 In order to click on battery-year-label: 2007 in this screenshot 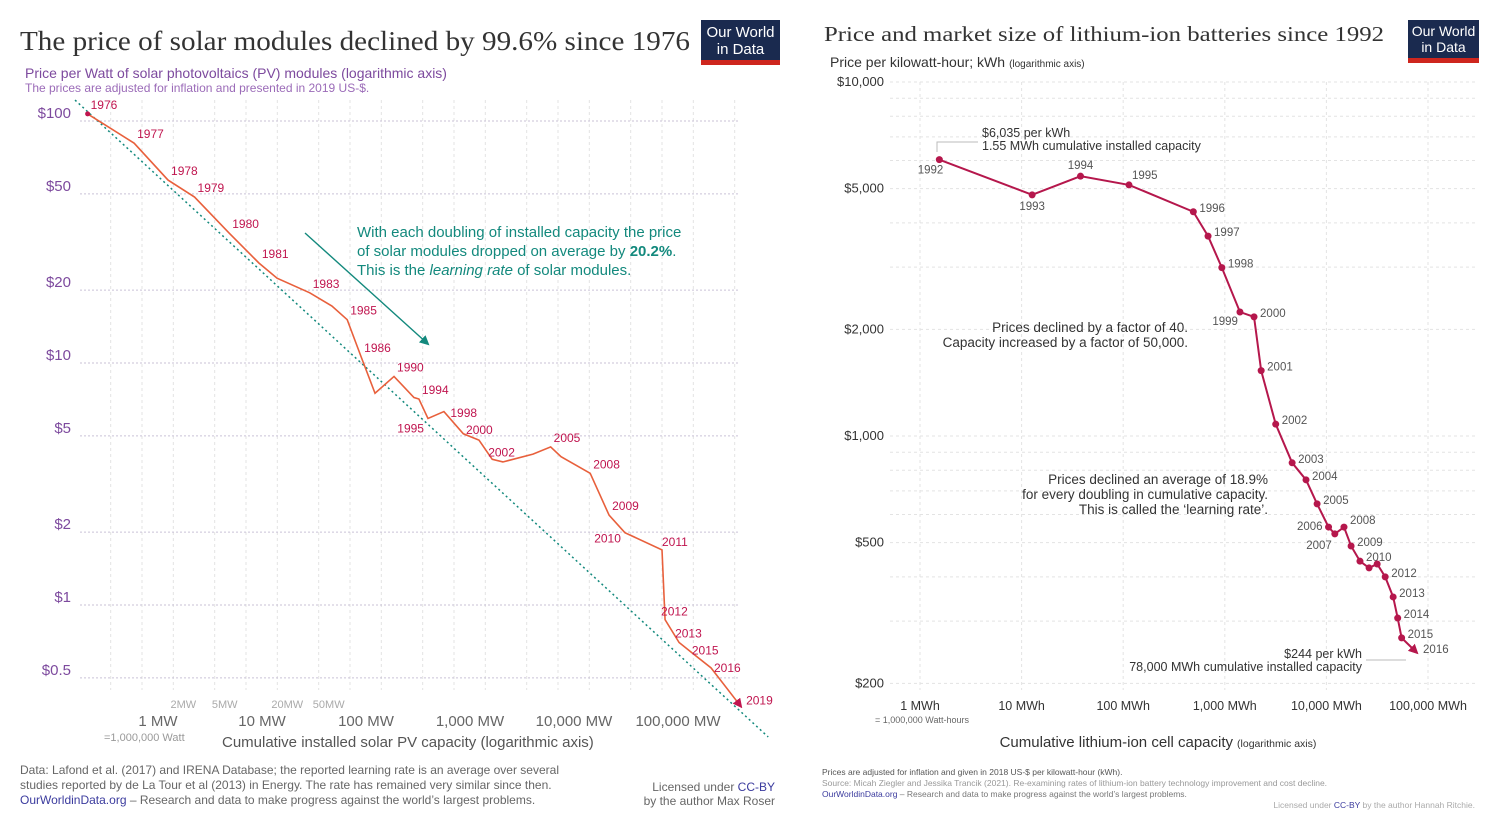, I will do `click(1319, 546)`.